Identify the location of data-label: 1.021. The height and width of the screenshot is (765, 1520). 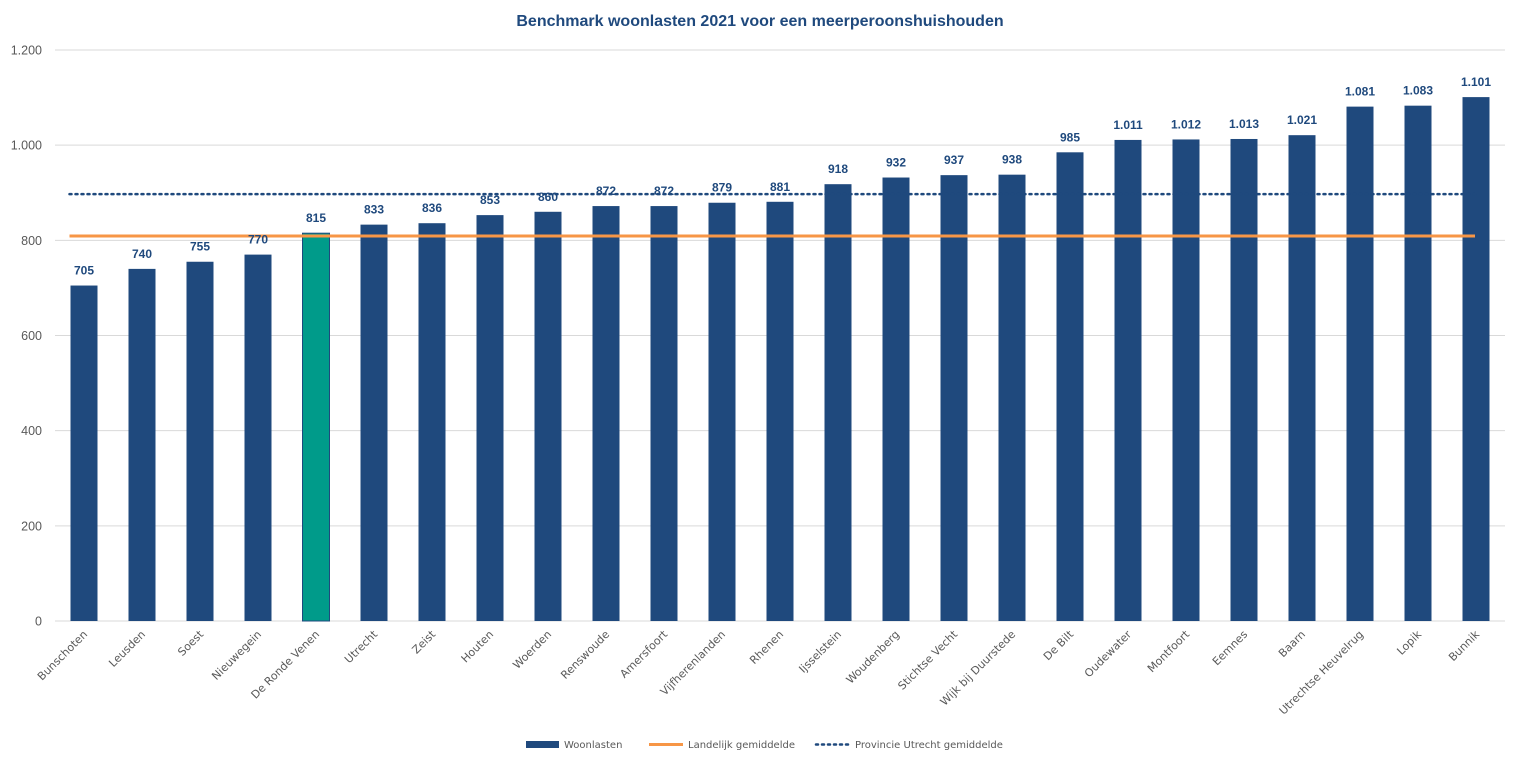
(1302, 120).